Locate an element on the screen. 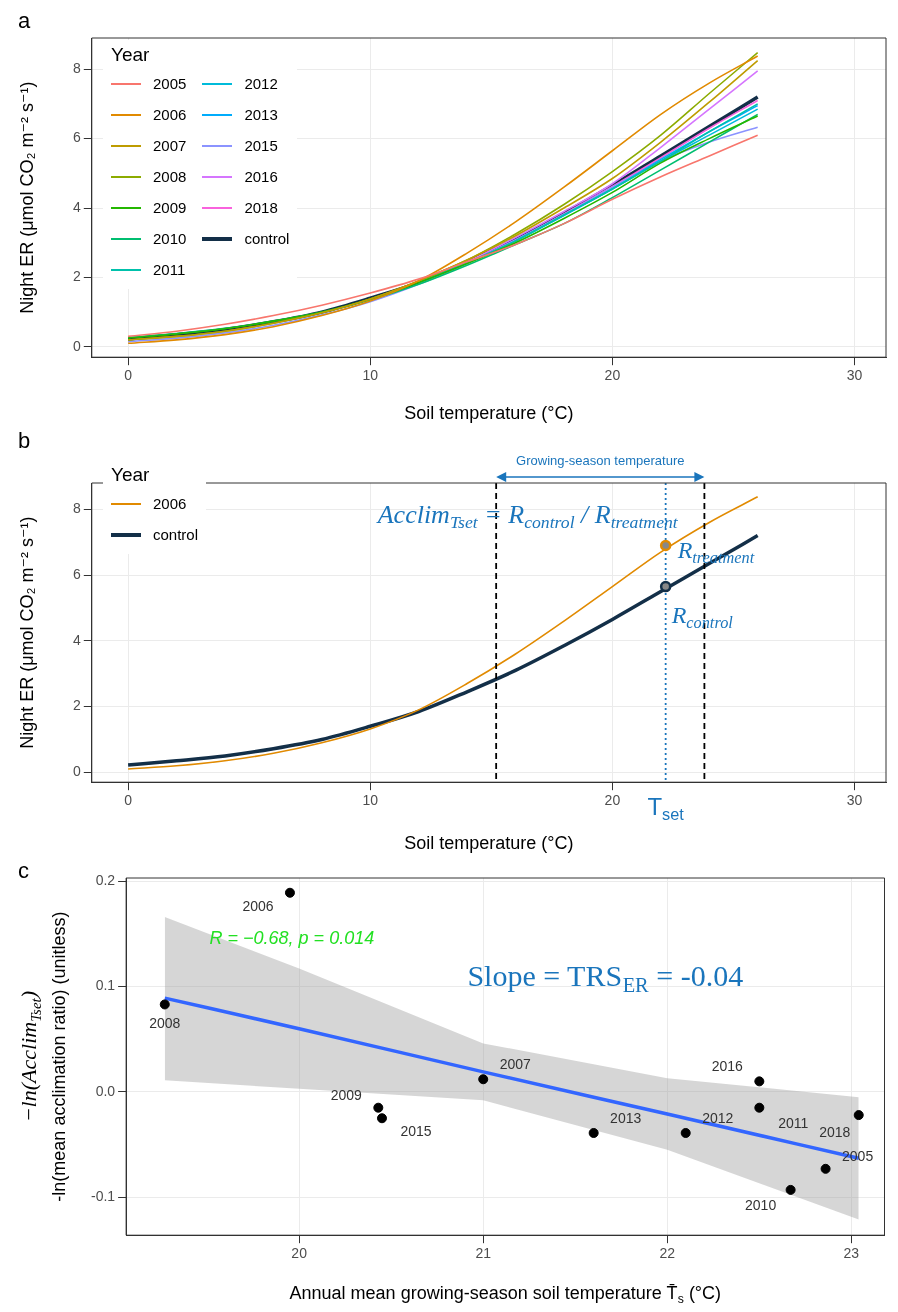  y-tick-label: 0.1 is located at coordinates (105, 985).